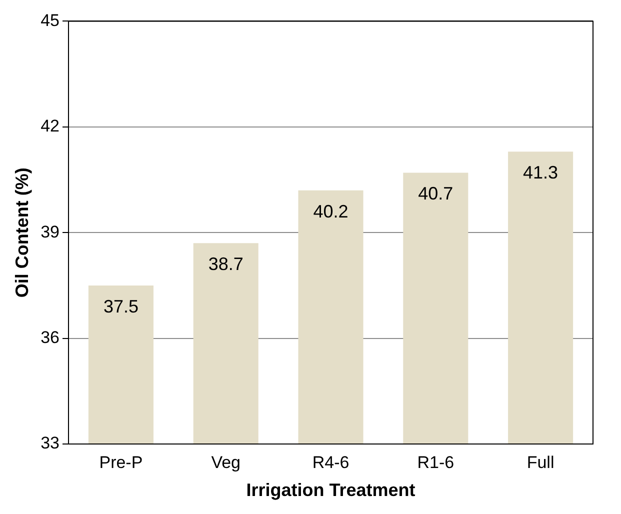  What do you see at coordinates (226, 462) in the screenshot?
I see `x-tick-label: Veg` at bounding box center [226, 462].